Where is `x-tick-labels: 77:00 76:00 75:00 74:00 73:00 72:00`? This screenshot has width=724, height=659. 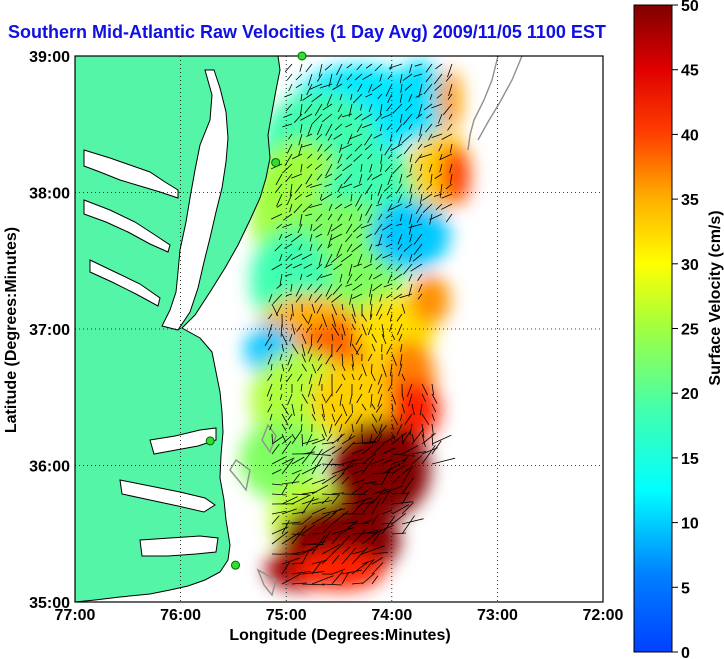 x-tick-labels: 77:00 76:00 75:00 74:00 73:00 72:00 is located at coordinates (339, 615).